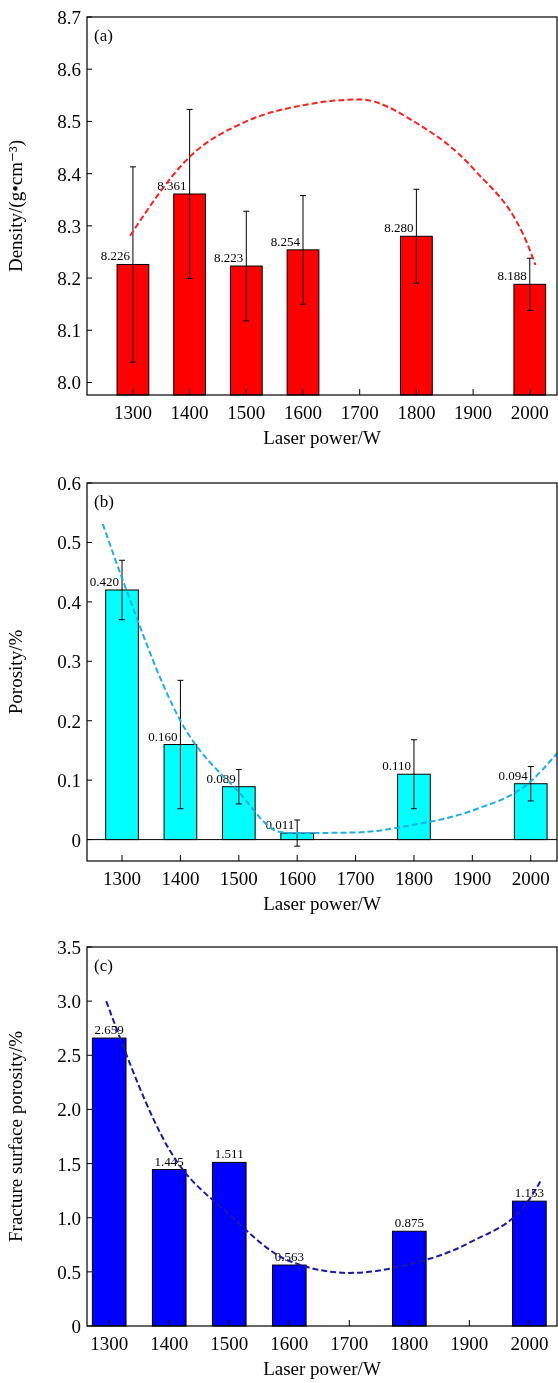 Image resolution: width=558 pixels, height=1383 pixels. What do you see at coordinates (280, 825) in the screenshot?
I see `data-label: 0.011` at bounding box center [280, 825].